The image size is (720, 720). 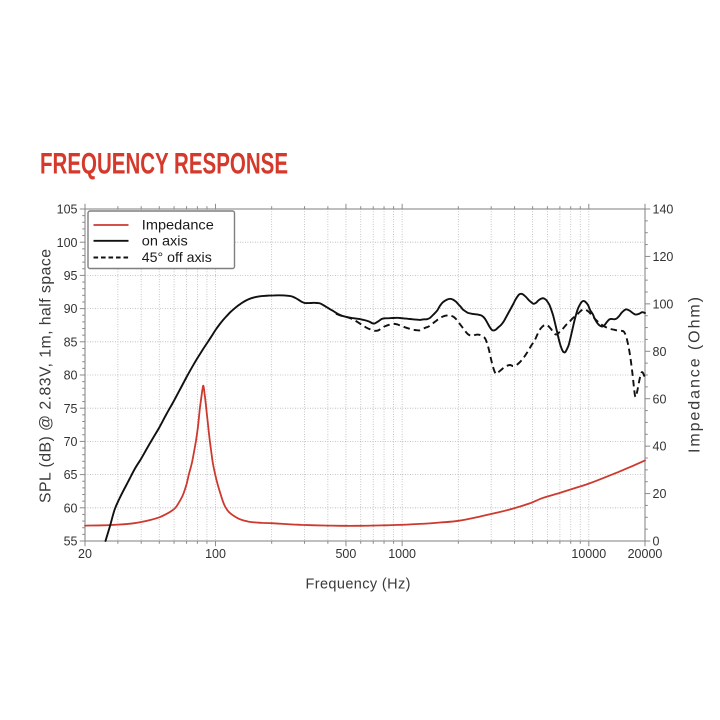 I want to click on svg-text: 75, so click(x=71, y=409).